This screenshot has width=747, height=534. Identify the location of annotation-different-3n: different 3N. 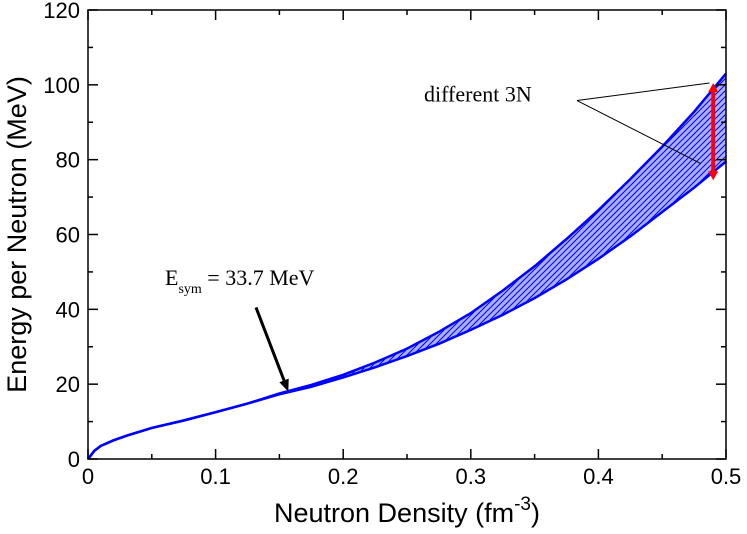
(571, 131).